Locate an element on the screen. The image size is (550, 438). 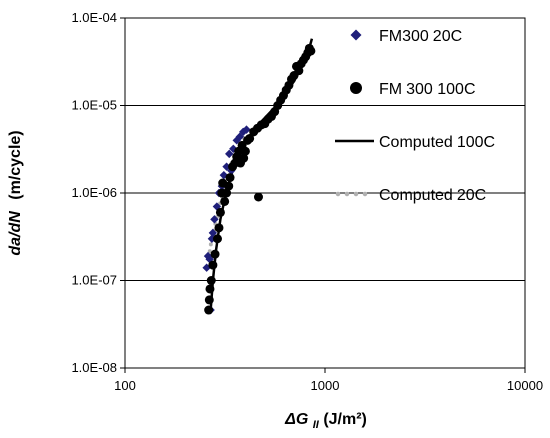
legend-item: FM 300 100C is located at coordinates (413, 89).